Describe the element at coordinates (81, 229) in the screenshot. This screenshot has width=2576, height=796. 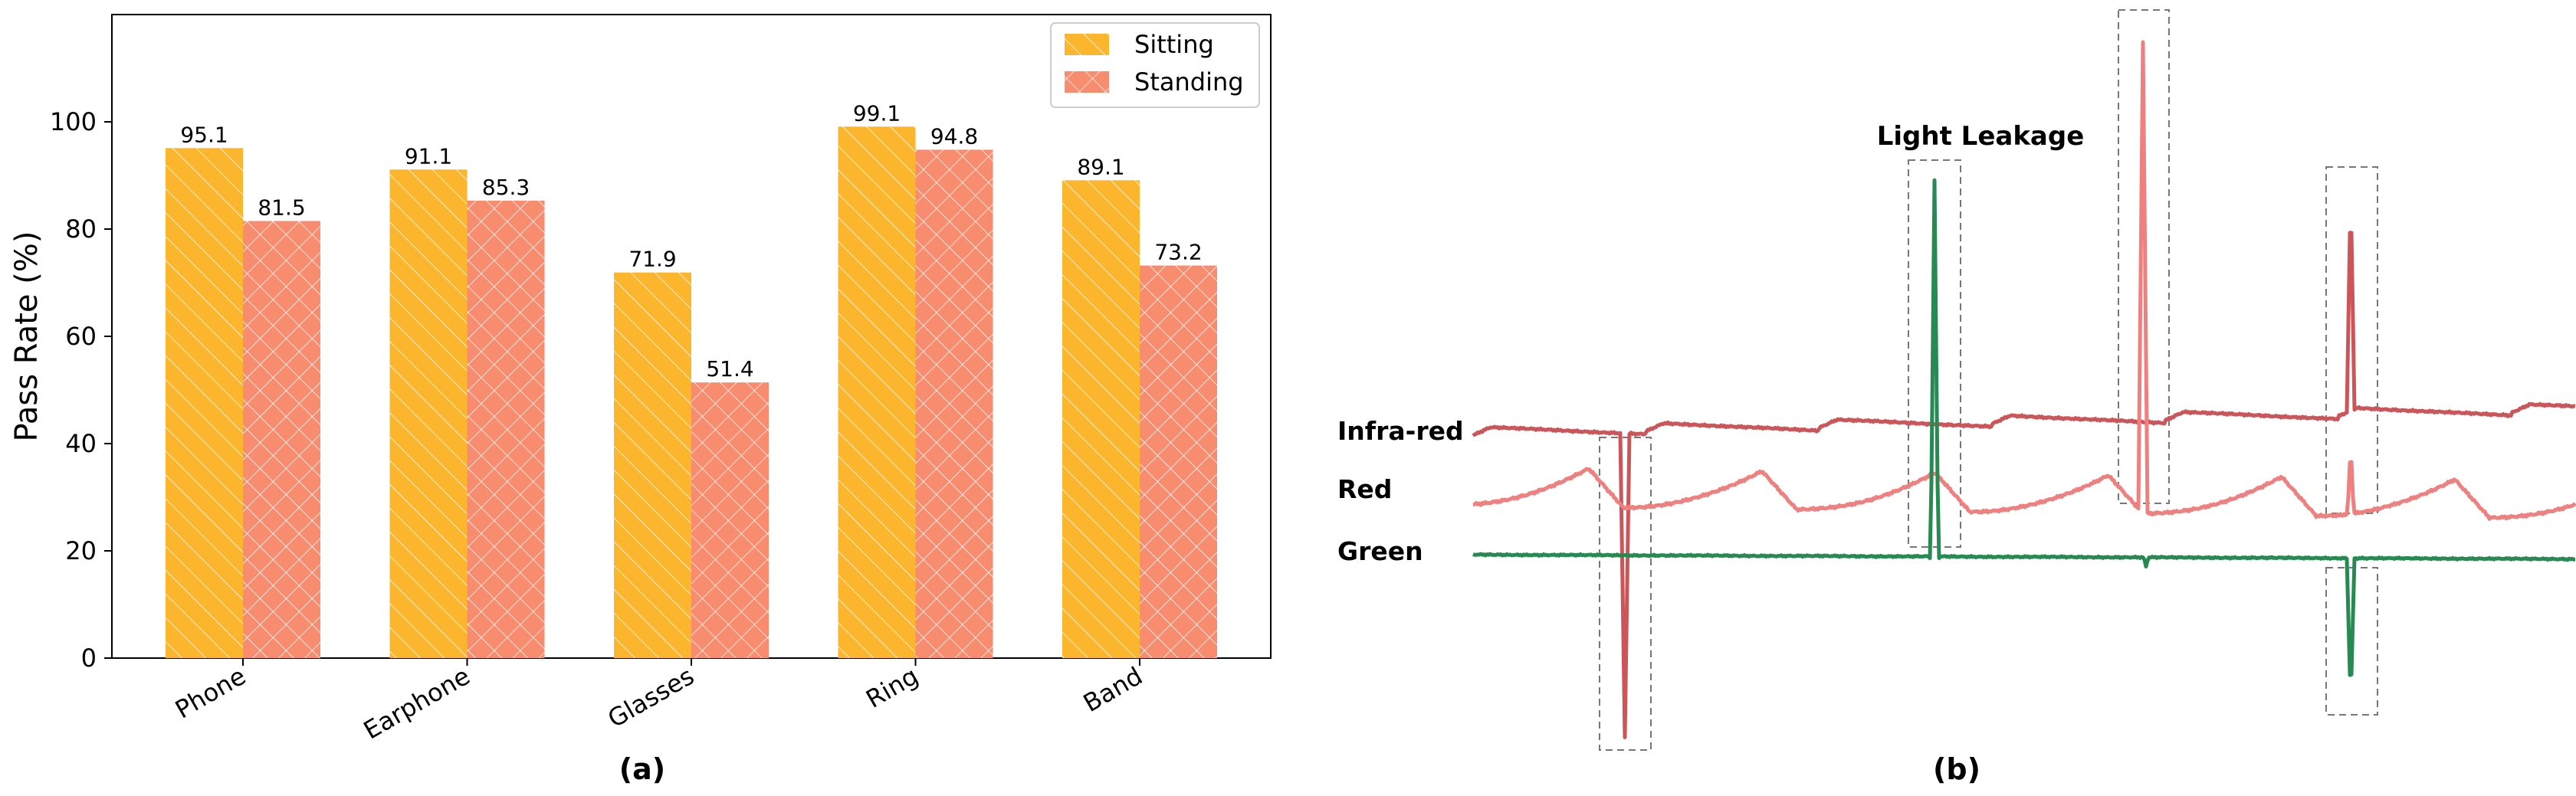
I see `y-tick-label-80: 80` at that location.